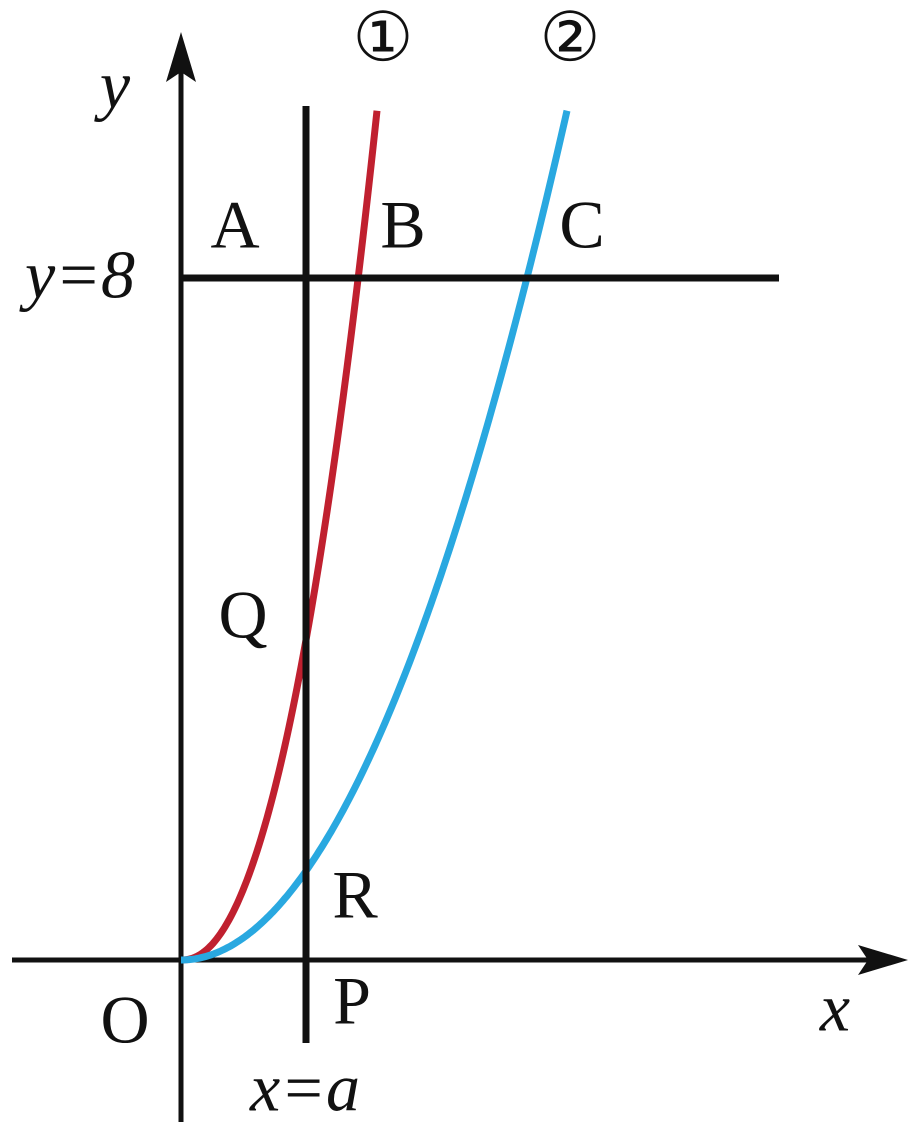  What do you see at coordinates (570, 38) in the screenshot?
I see `curve-label: ②` at bounding box center [570, 38].